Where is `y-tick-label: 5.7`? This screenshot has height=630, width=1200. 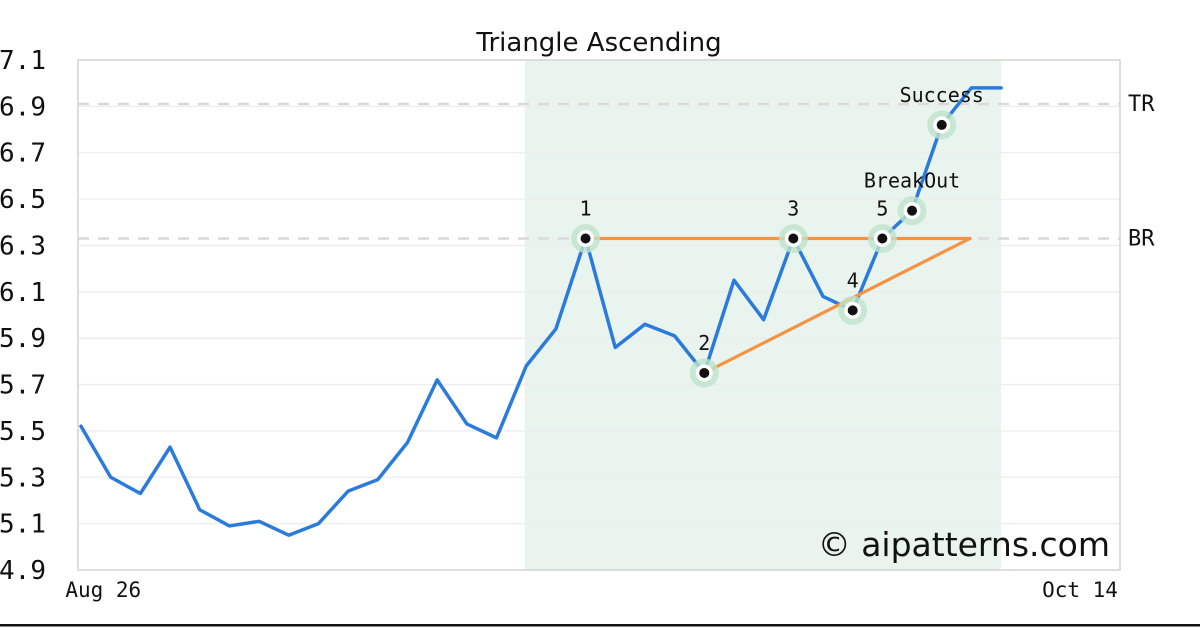 y-tick-label: 5.7 is located at coordinates (23, 386).